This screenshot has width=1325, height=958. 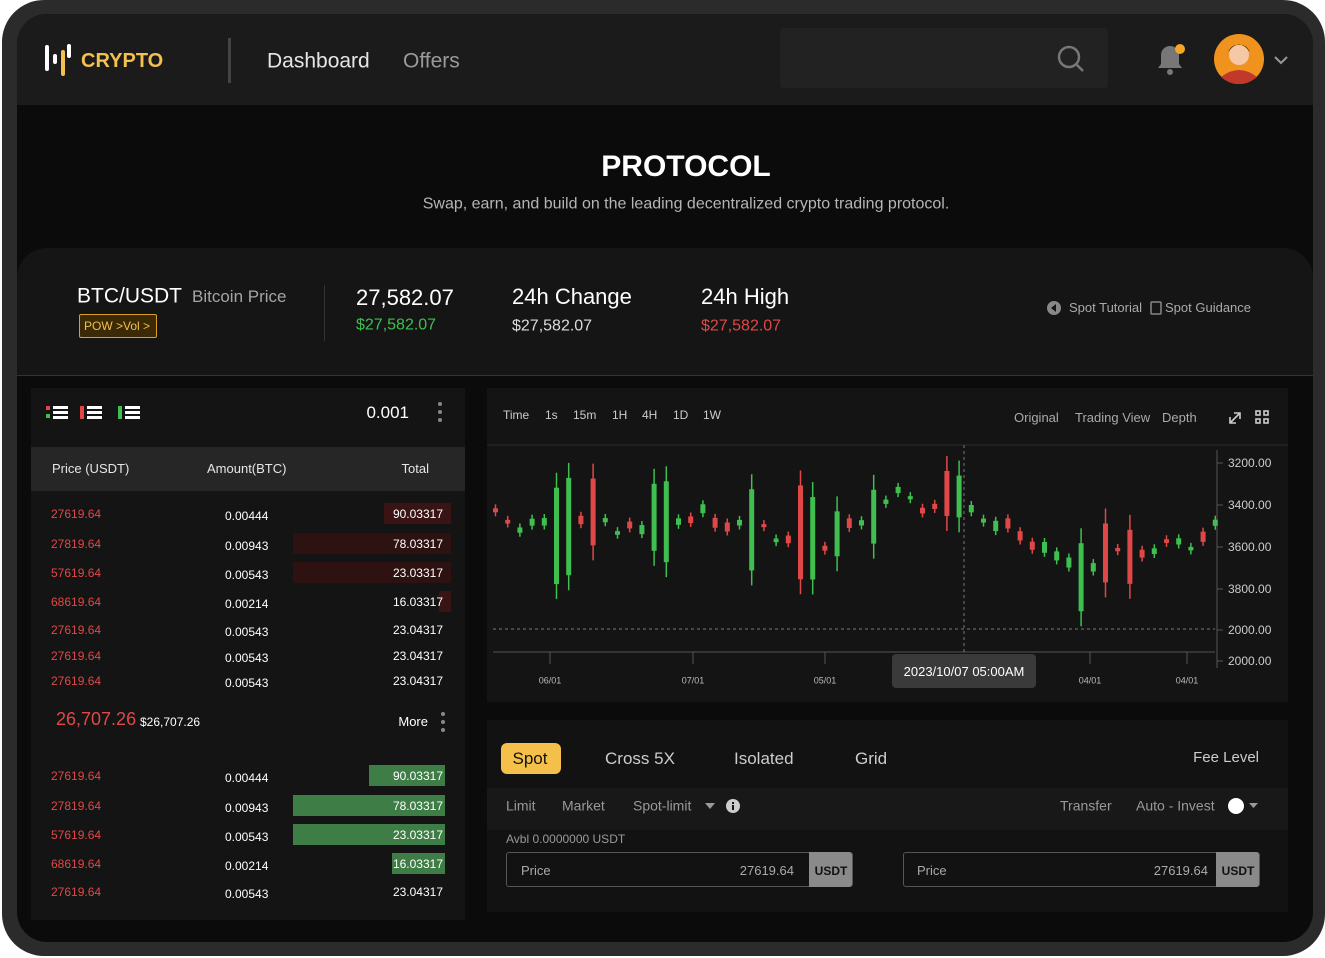 I want to click on y-label: 2000.00, so click(x=1250, y=660).